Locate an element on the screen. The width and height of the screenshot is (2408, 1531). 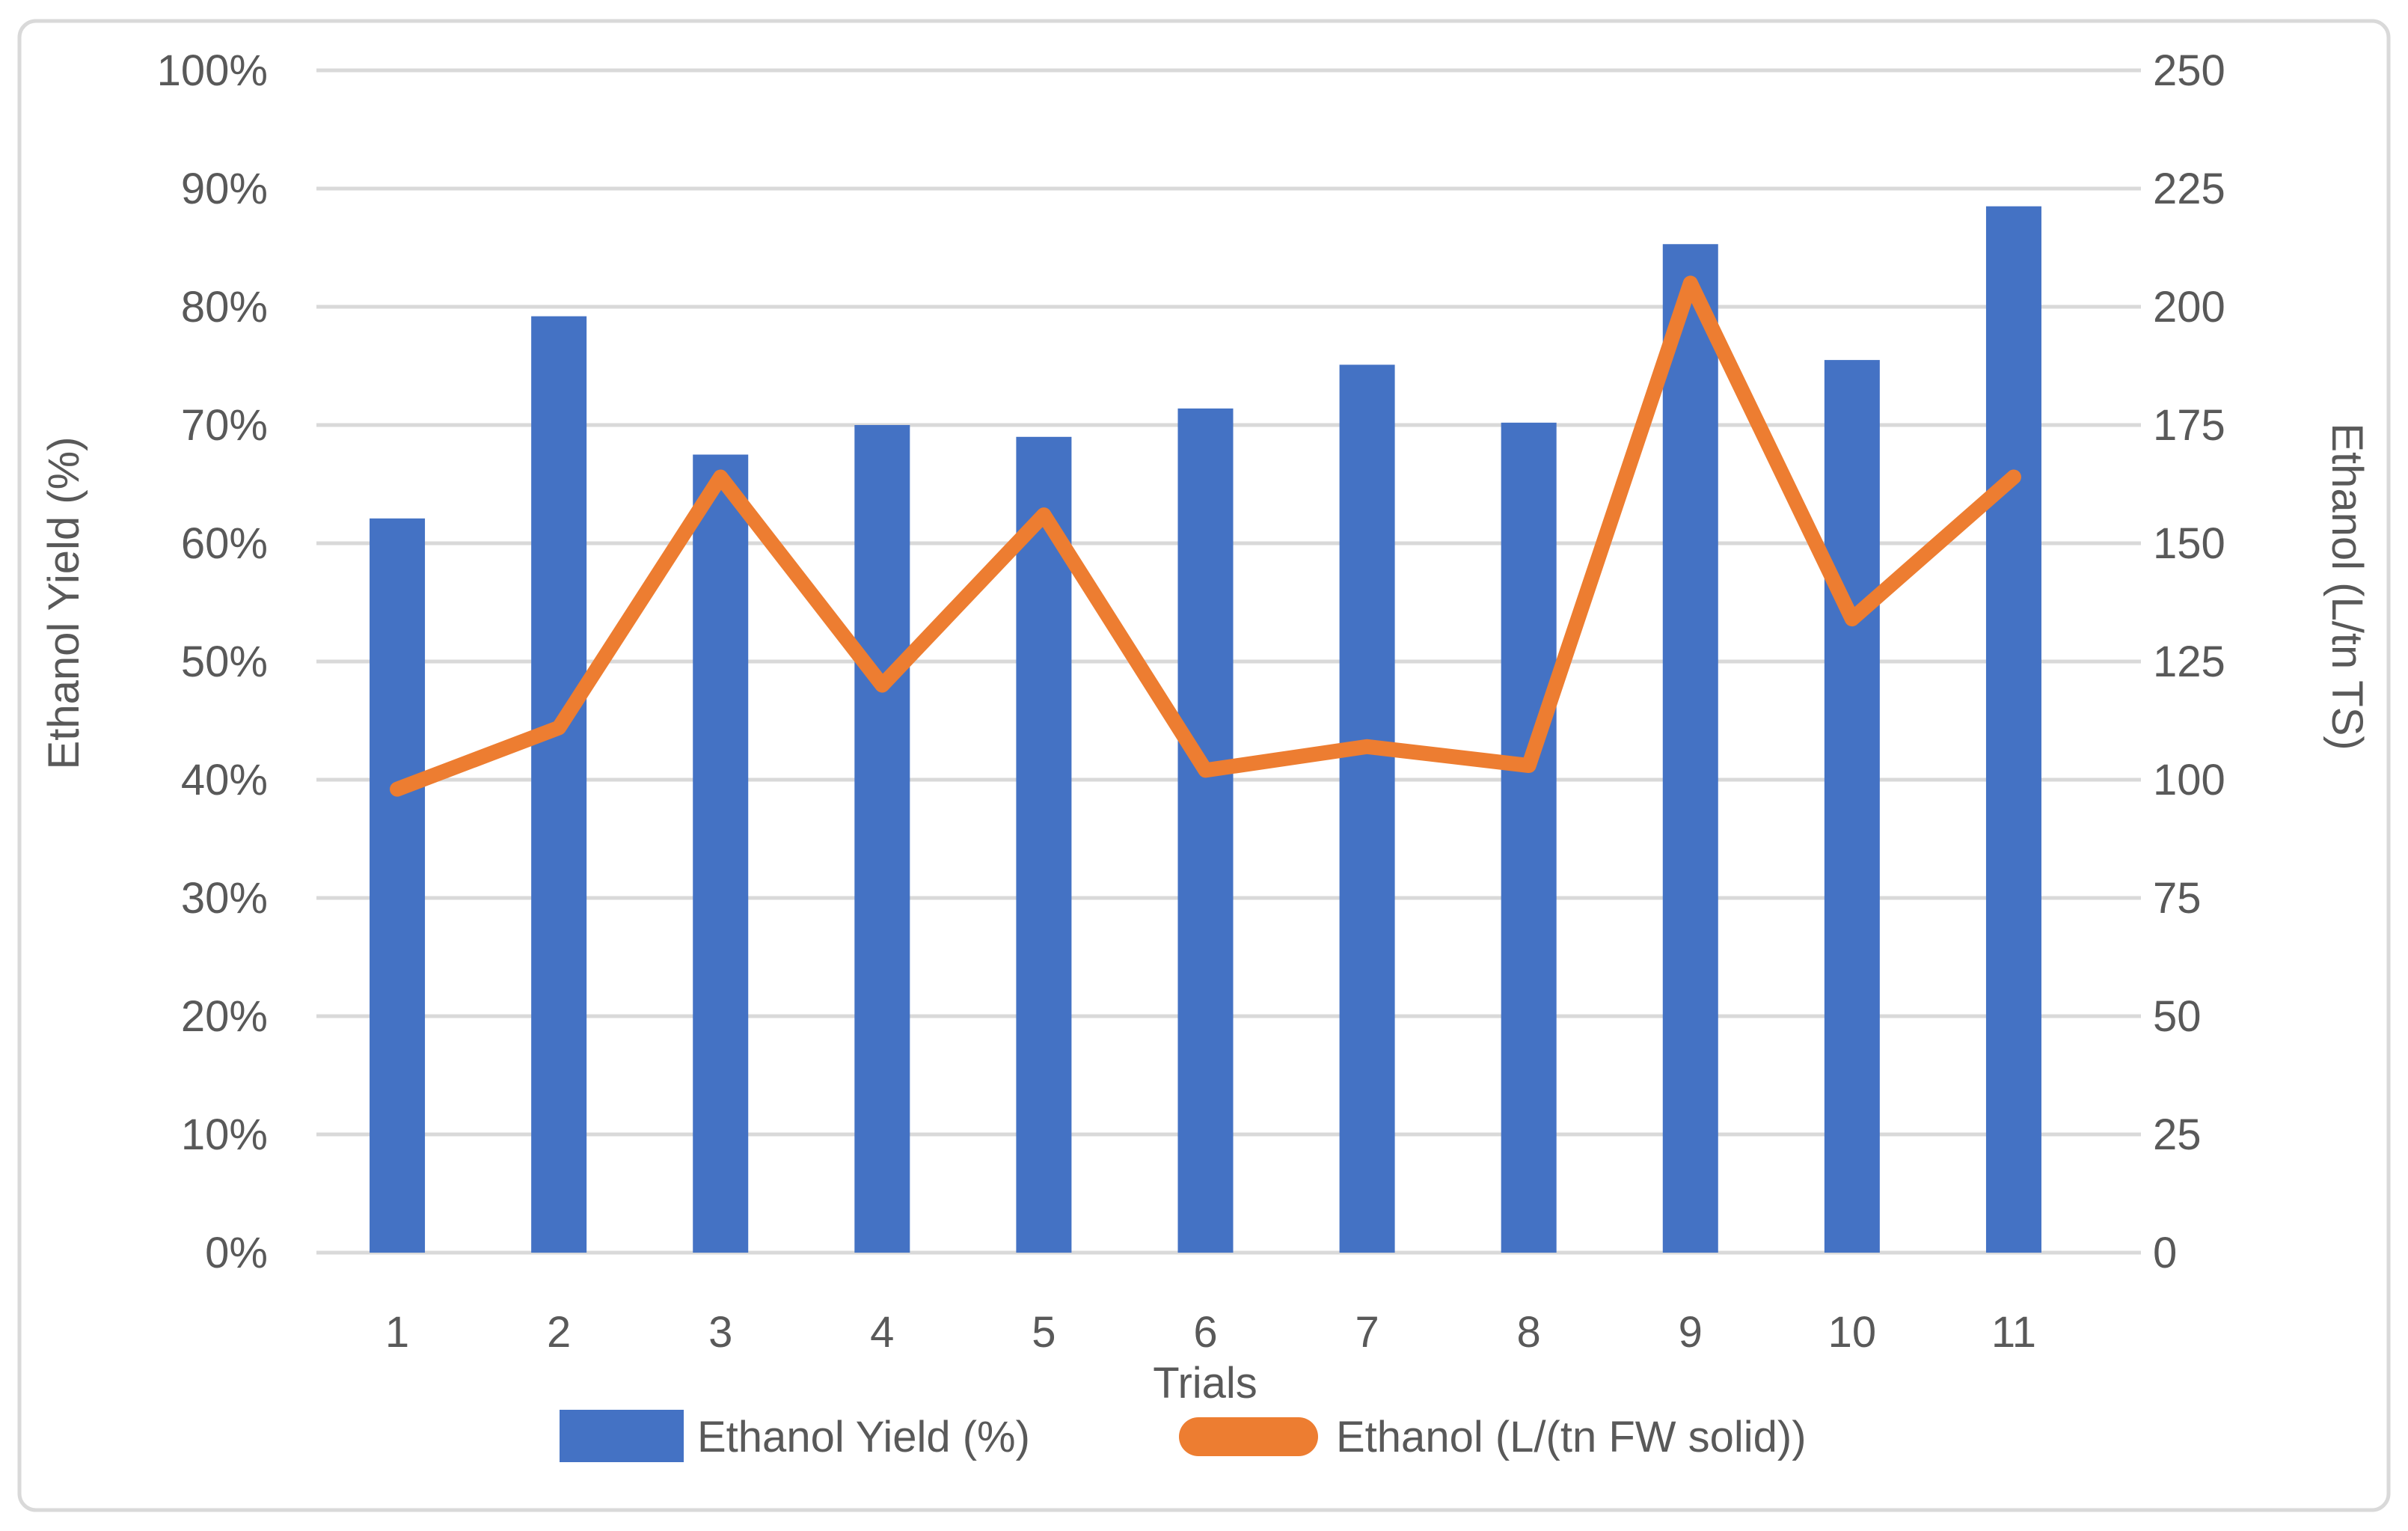
left-tick-100%: 100% is located at coordinates (213, 70).